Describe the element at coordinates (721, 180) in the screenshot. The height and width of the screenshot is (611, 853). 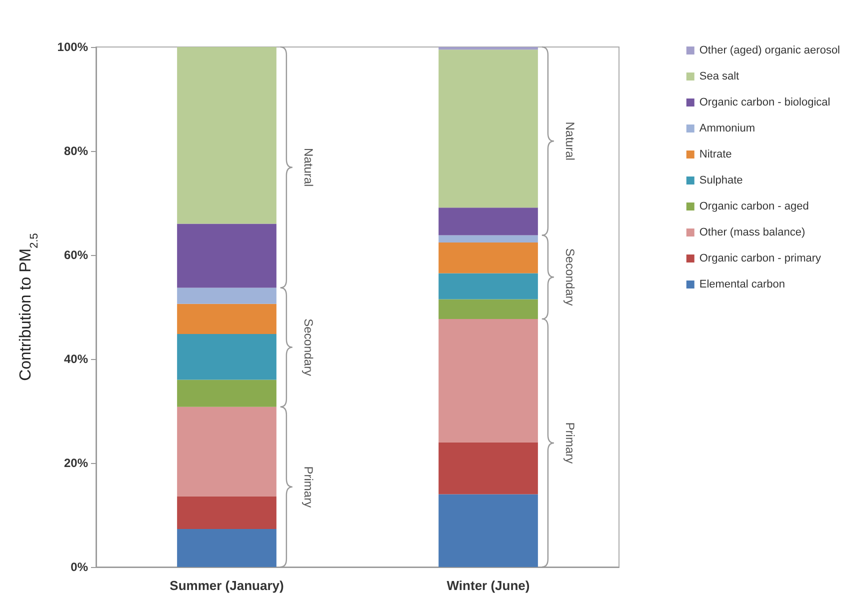
I see `legend-label: Sulphate` at that location.